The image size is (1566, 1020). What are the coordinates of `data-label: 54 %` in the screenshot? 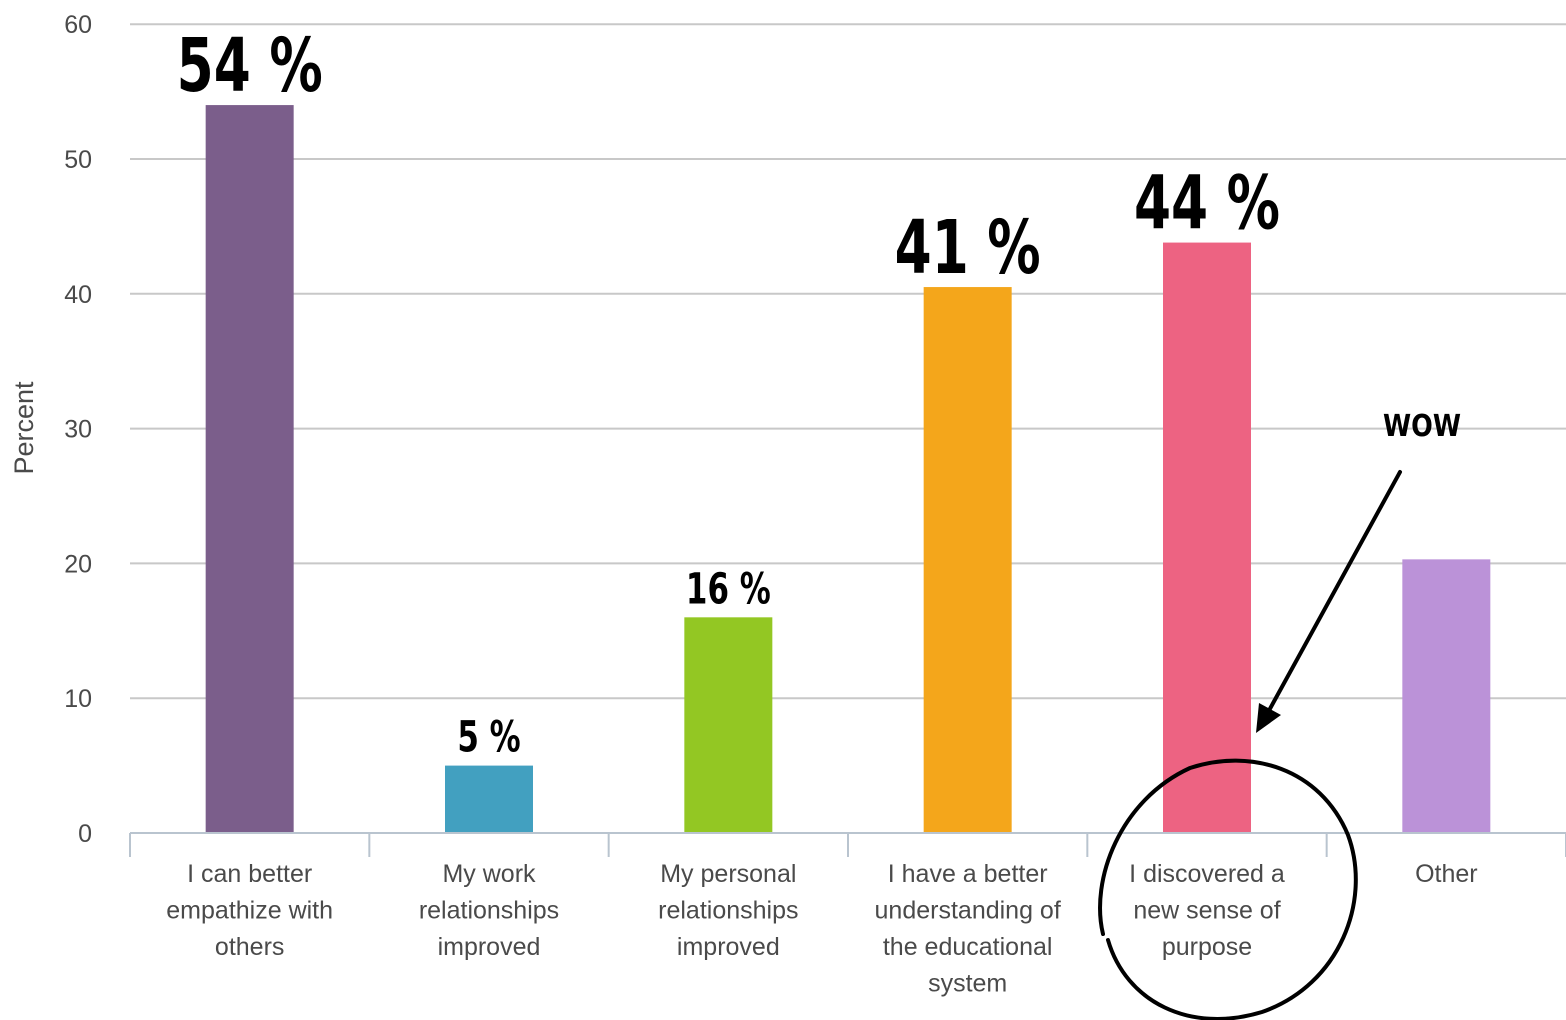 It's located at (250, 66).